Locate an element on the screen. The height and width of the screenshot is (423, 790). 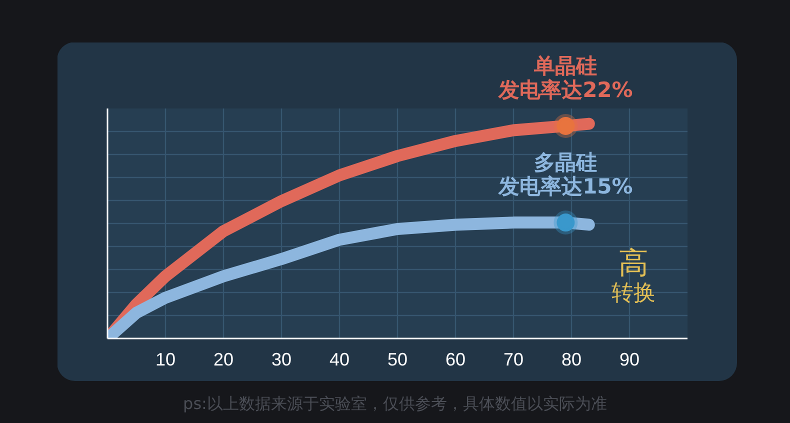
annotation: 高 is located at coordinates (633, 263).